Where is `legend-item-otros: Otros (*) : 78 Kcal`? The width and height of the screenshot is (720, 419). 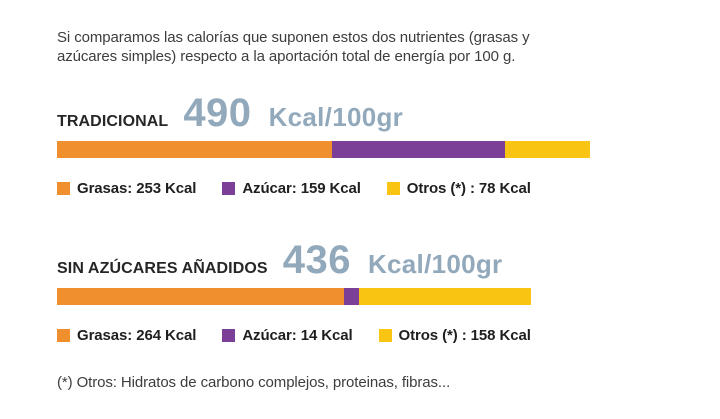 legend-item-otros: Otros (*) : 78 Kcal is located at coordinates (458, 188).